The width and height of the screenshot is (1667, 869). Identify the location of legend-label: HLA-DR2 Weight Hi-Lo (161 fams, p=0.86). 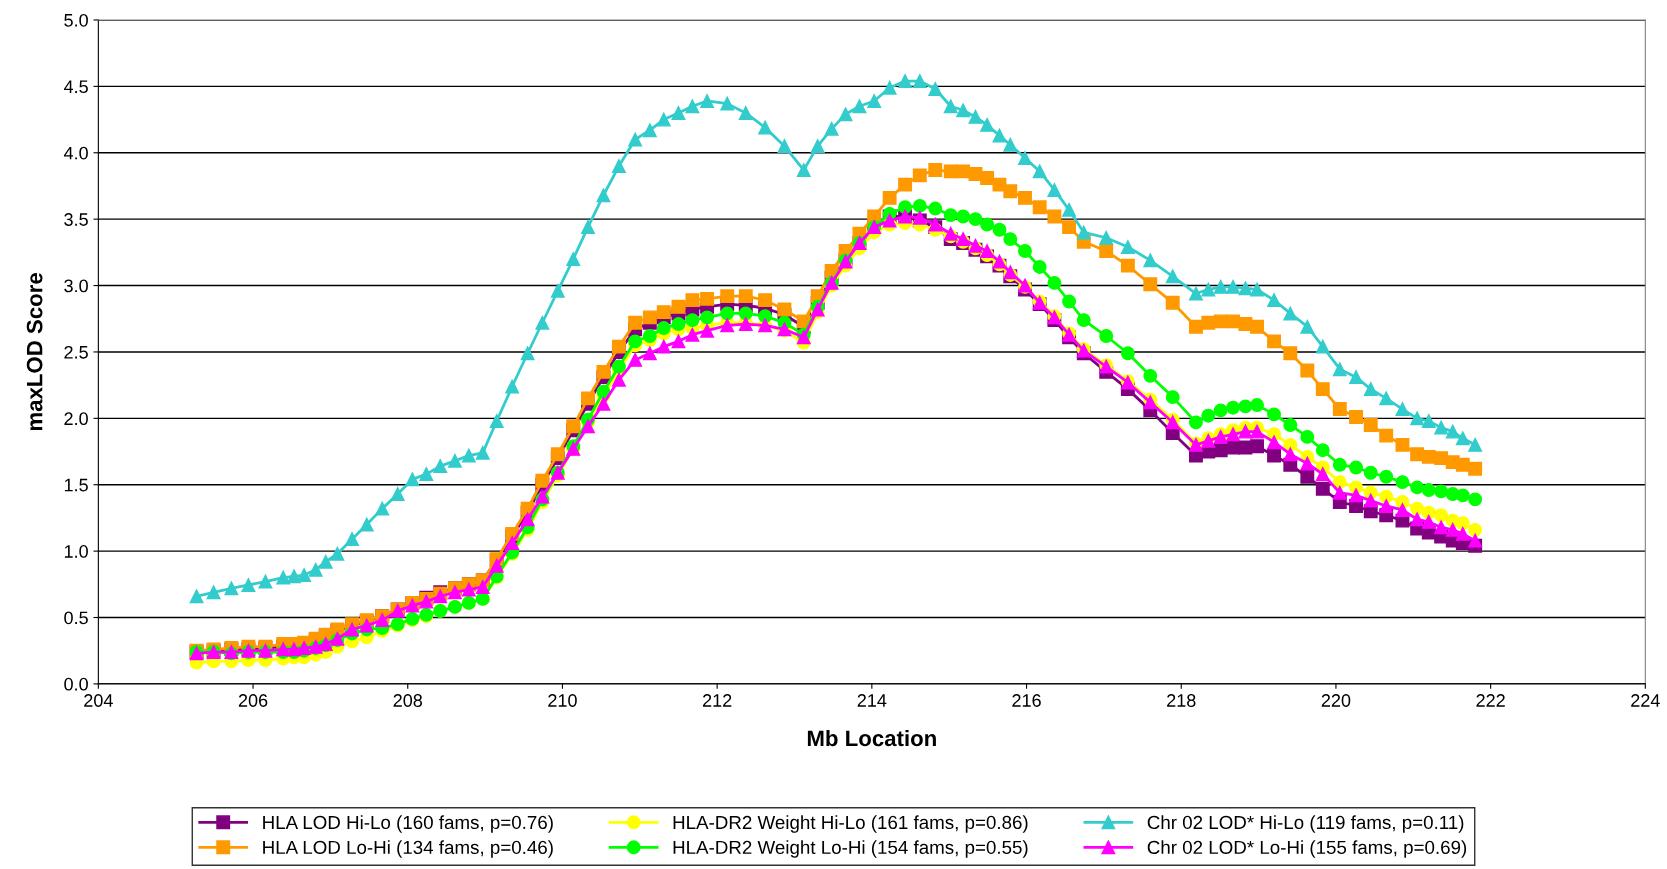
(850, 824).